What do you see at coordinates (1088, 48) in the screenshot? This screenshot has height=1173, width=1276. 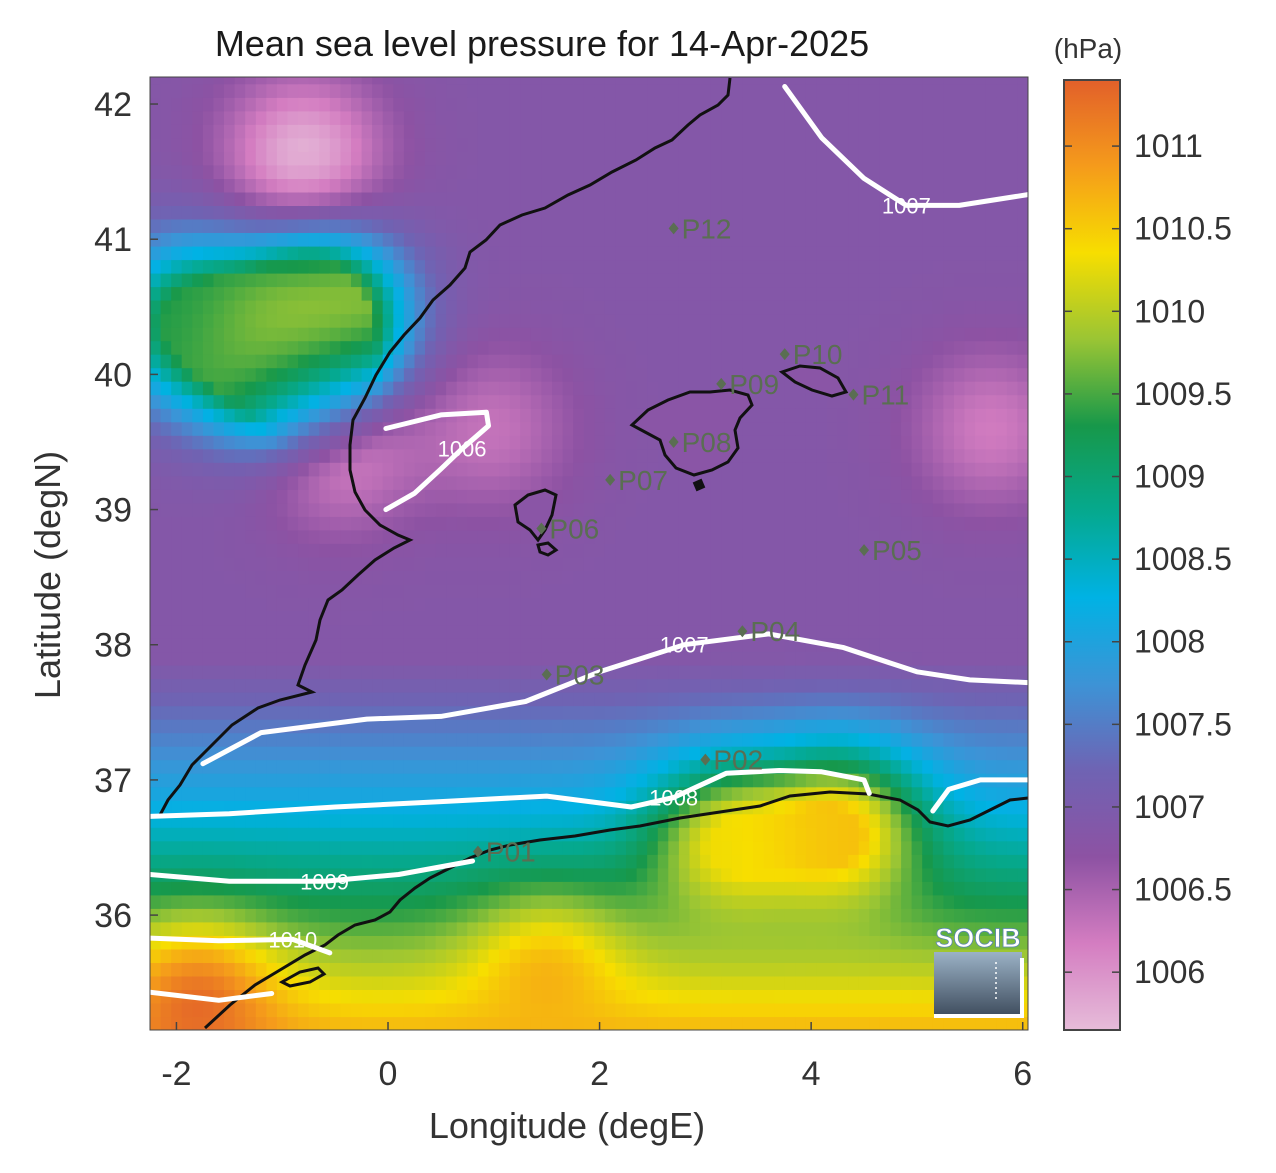 I see `colorbar-unit-label: (hPa)` at bounding box center [1088, 48].